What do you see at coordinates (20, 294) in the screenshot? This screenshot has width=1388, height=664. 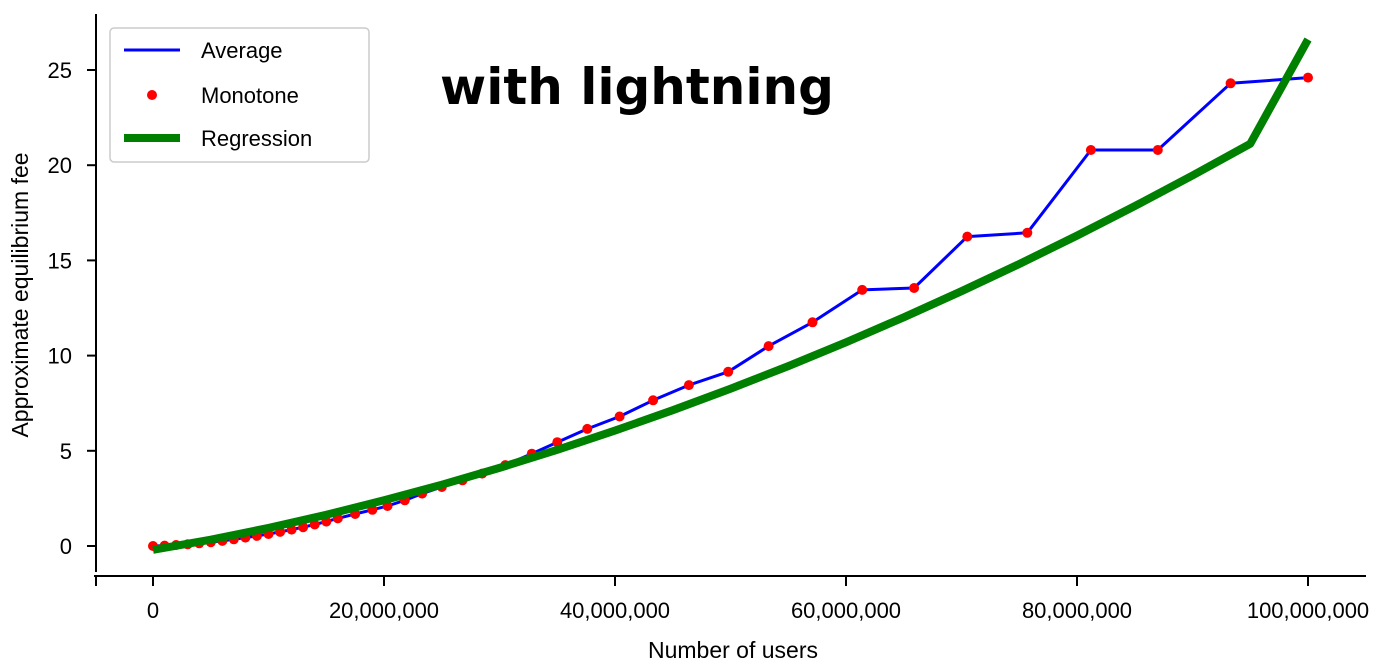 I see `y-axis-title: Approximate equilibrium fee` at bounding box center [20, 294].